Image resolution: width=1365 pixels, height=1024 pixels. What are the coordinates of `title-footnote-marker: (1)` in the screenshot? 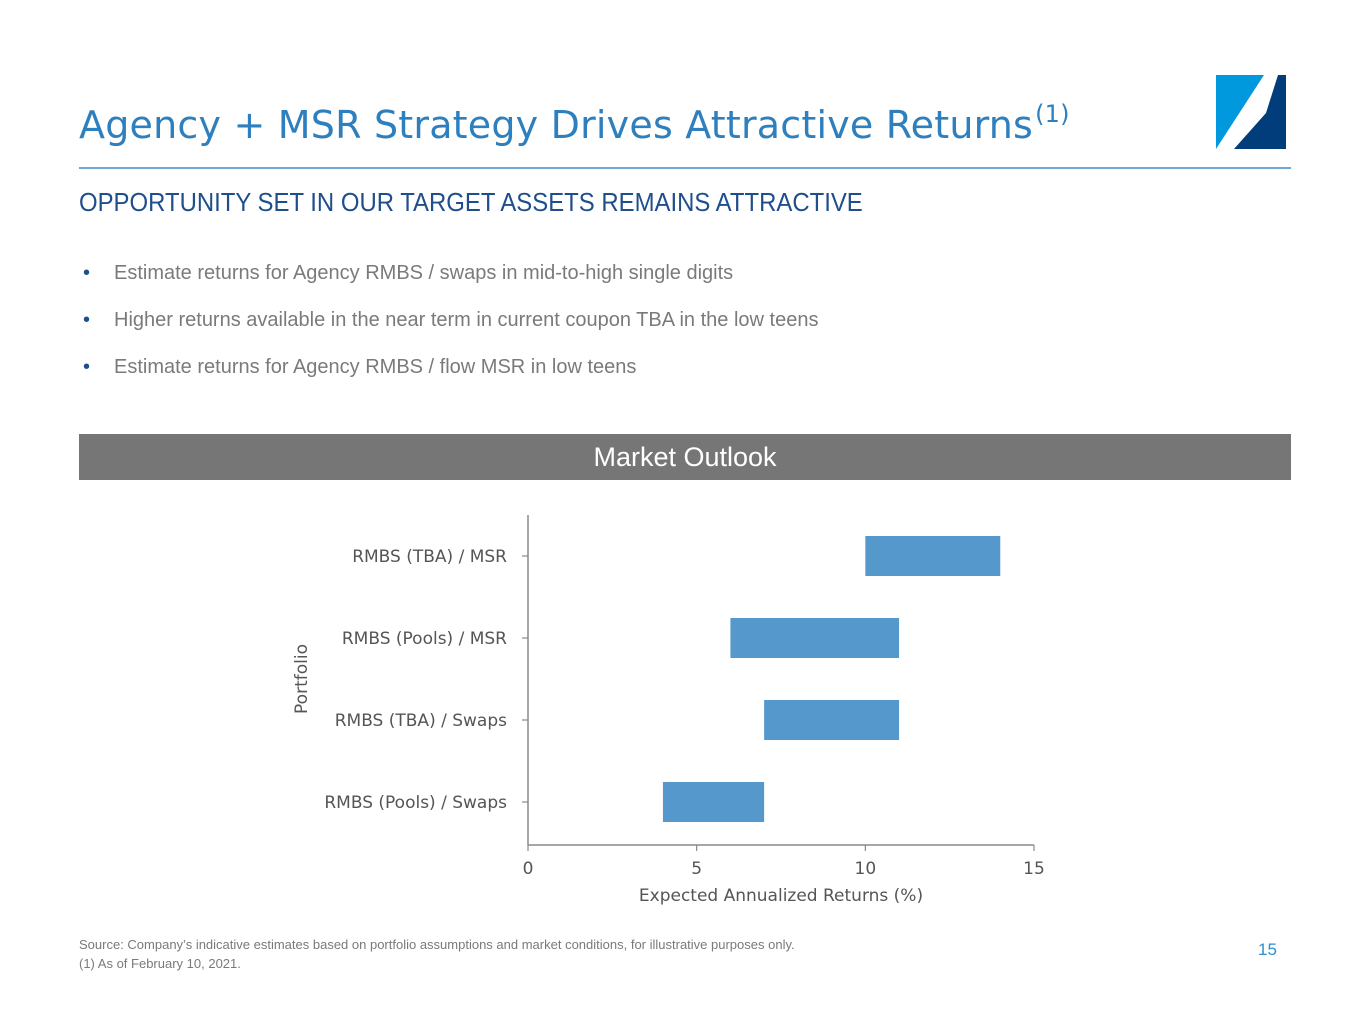 It's located at (1052, 114).